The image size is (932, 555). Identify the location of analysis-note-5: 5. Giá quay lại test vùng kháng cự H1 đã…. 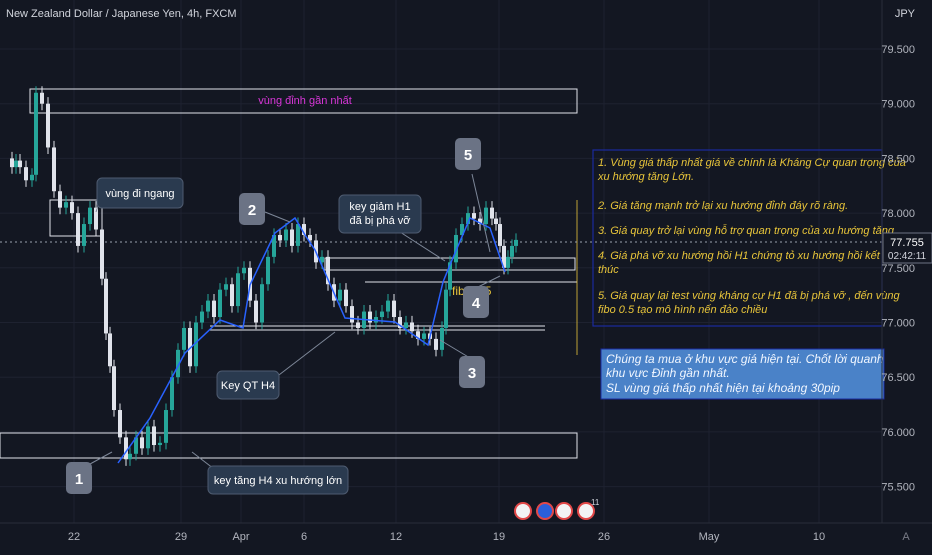
(750, 303).